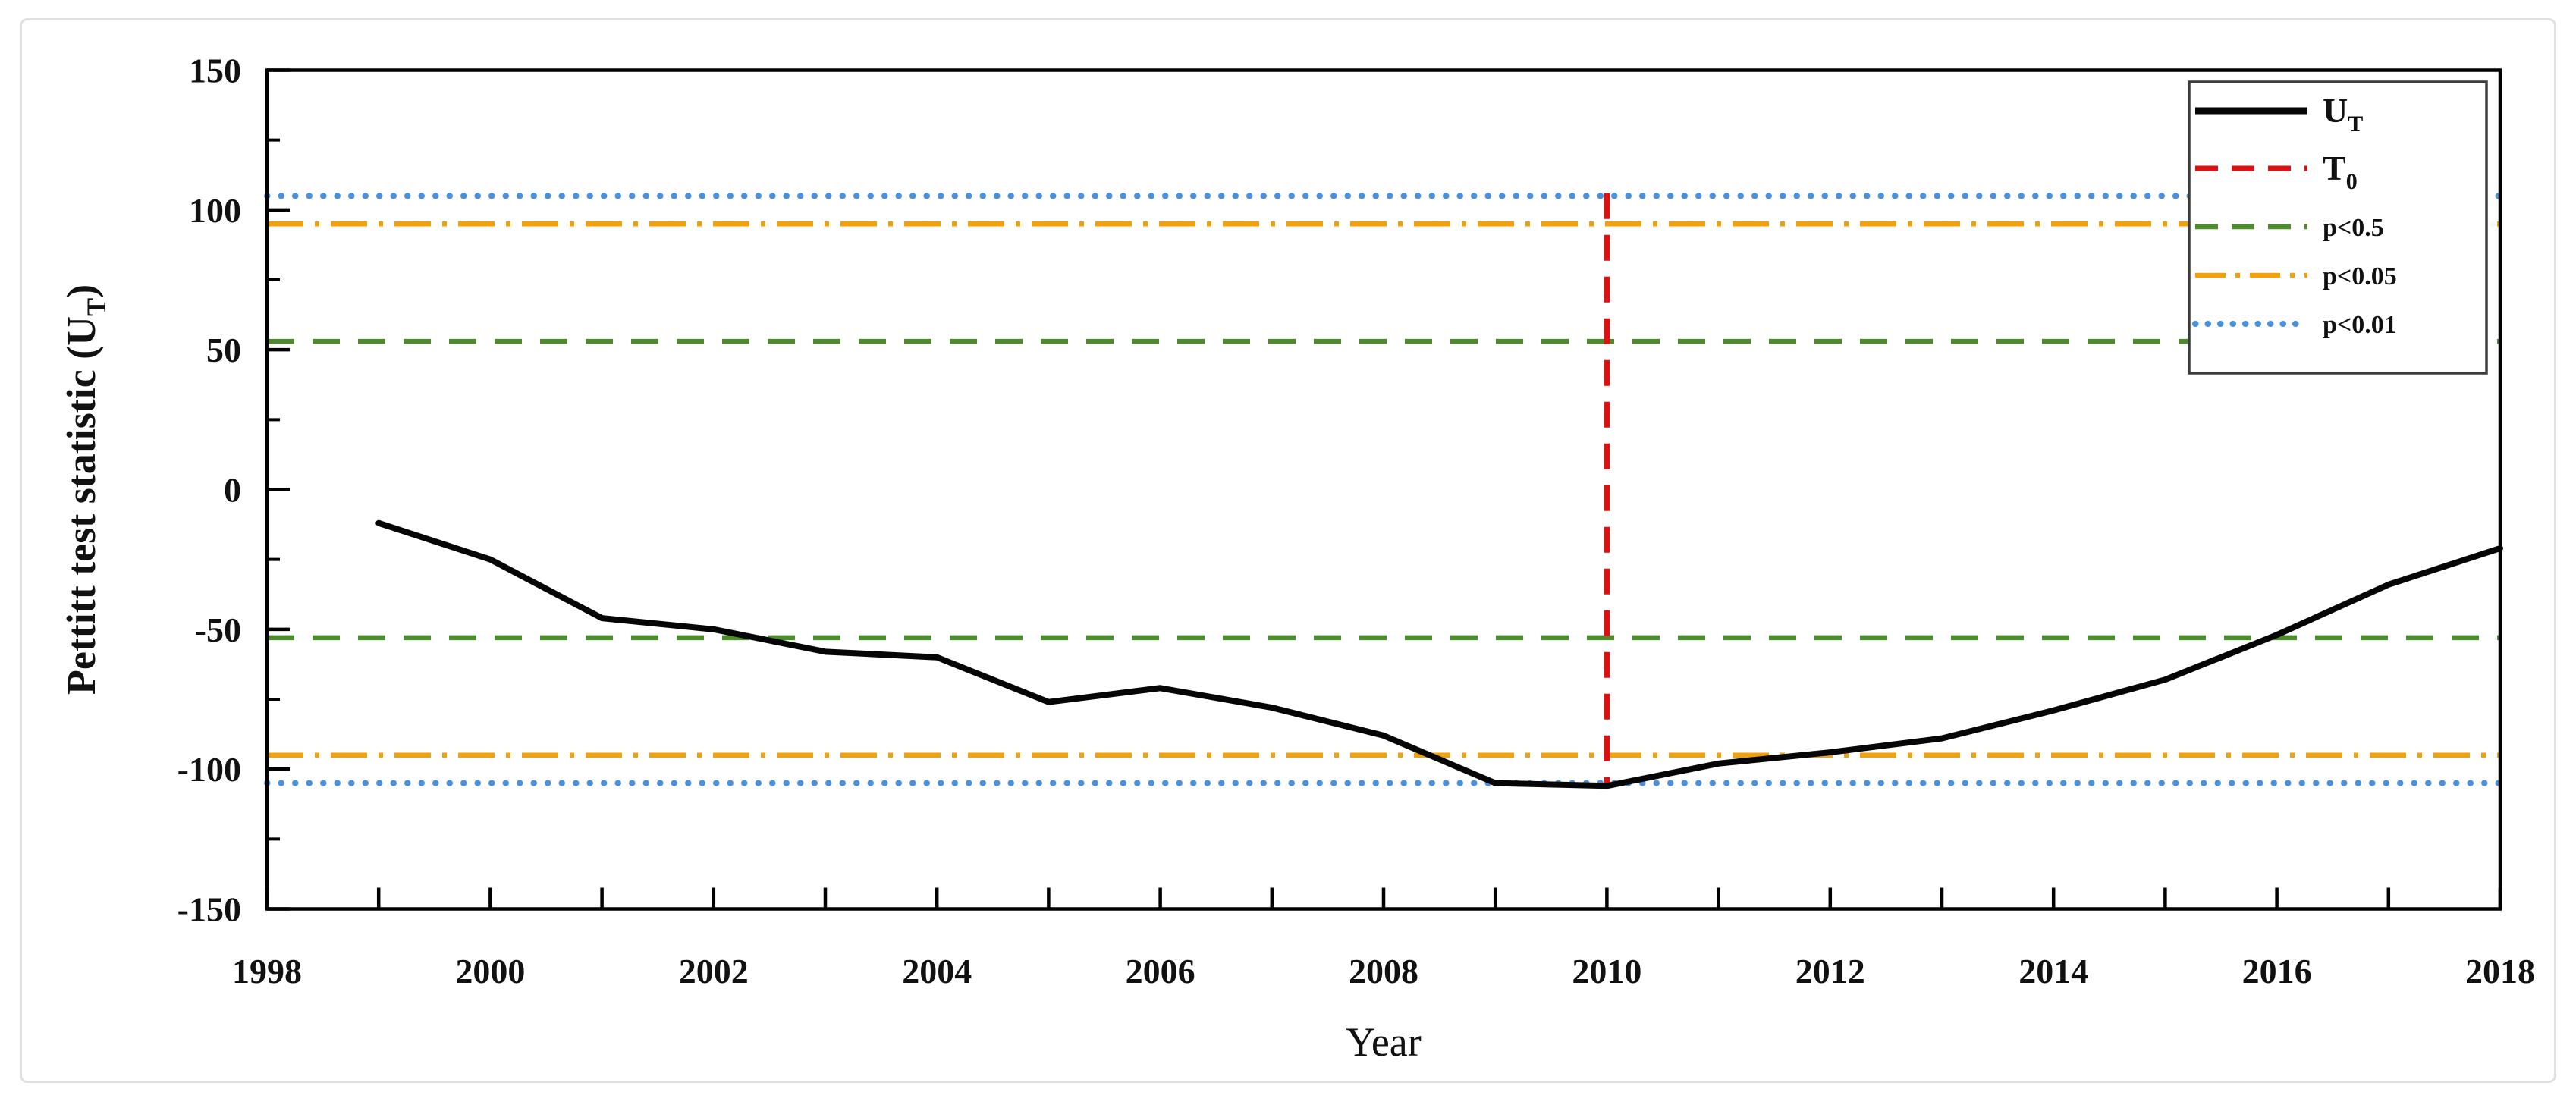  What do you see at coordinates (2360, 276) in the screenshot?
I see `legend-label-p-0-05: p<0.05` at bounding box center [2360, 276].